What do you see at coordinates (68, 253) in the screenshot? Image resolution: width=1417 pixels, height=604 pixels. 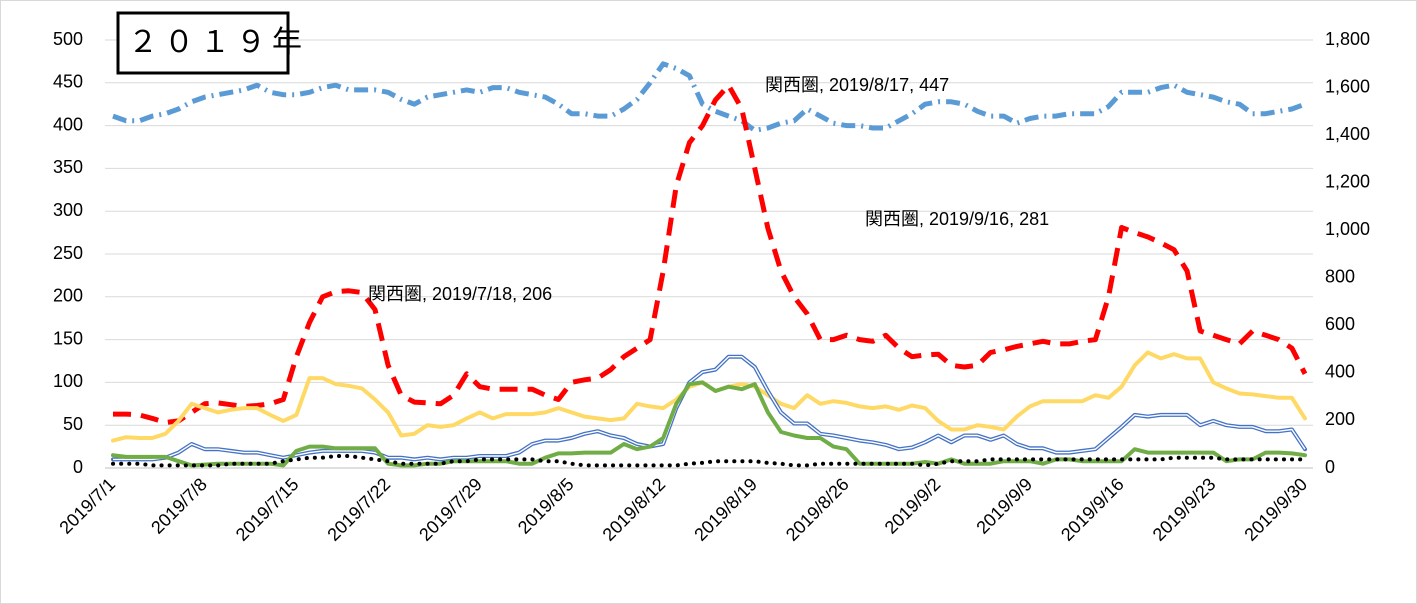 I see `y-tick-label: 250` at bounding box center [68, 253].